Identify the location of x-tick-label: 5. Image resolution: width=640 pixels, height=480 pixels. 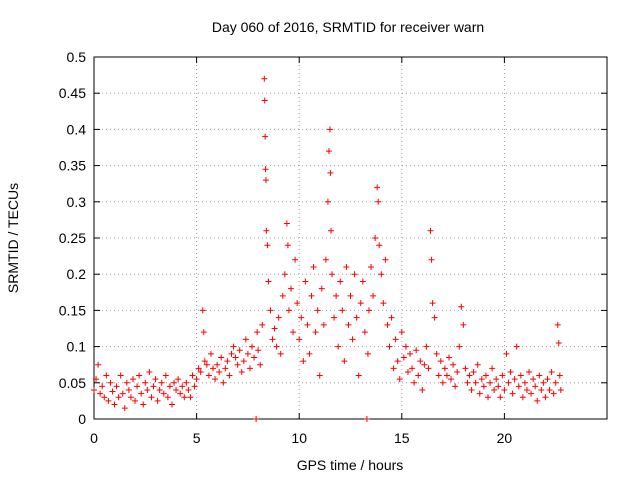
(197, 438).